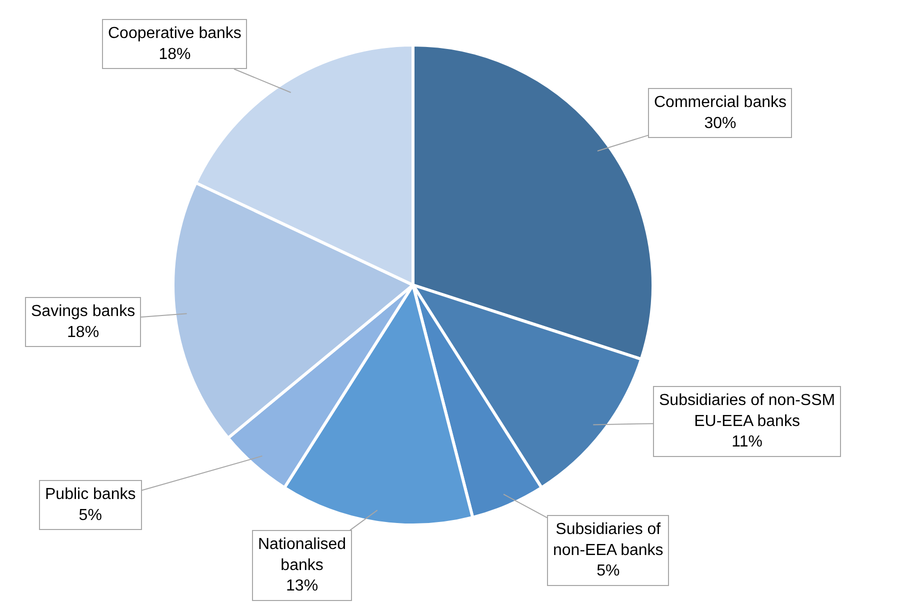  Describe the element at coordinates (747, 442) in the screenshot. I see `data-label: 11%` at that location.